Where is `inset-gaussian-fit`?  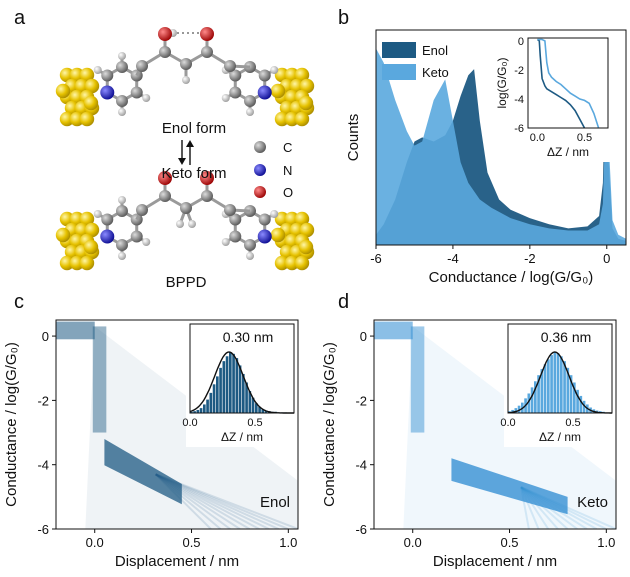
inset-gaussian-fit is located at coordinates (559, 382).